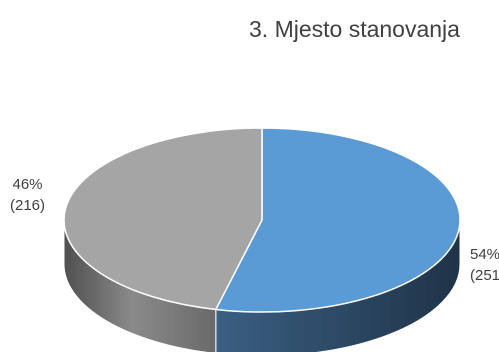 This screenshot has height=352, width=499. Describe the element at coordinates (27, 195) in the screenshot. I see `slice-label-gray: 46% (216)` at that location.